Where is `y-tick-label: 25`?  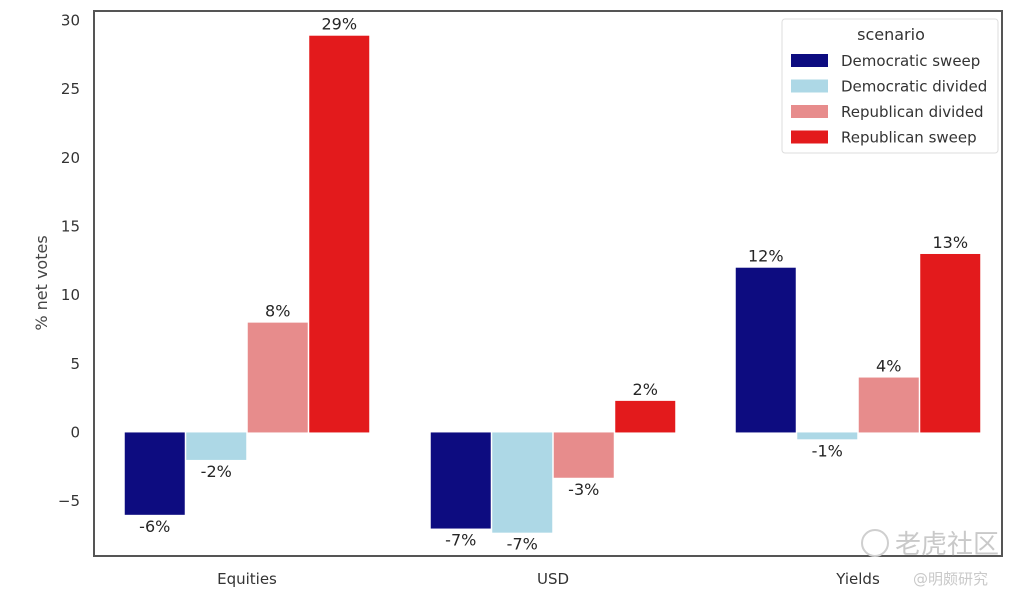
y-tick-label: 25 is located at coordinates (70, 89).